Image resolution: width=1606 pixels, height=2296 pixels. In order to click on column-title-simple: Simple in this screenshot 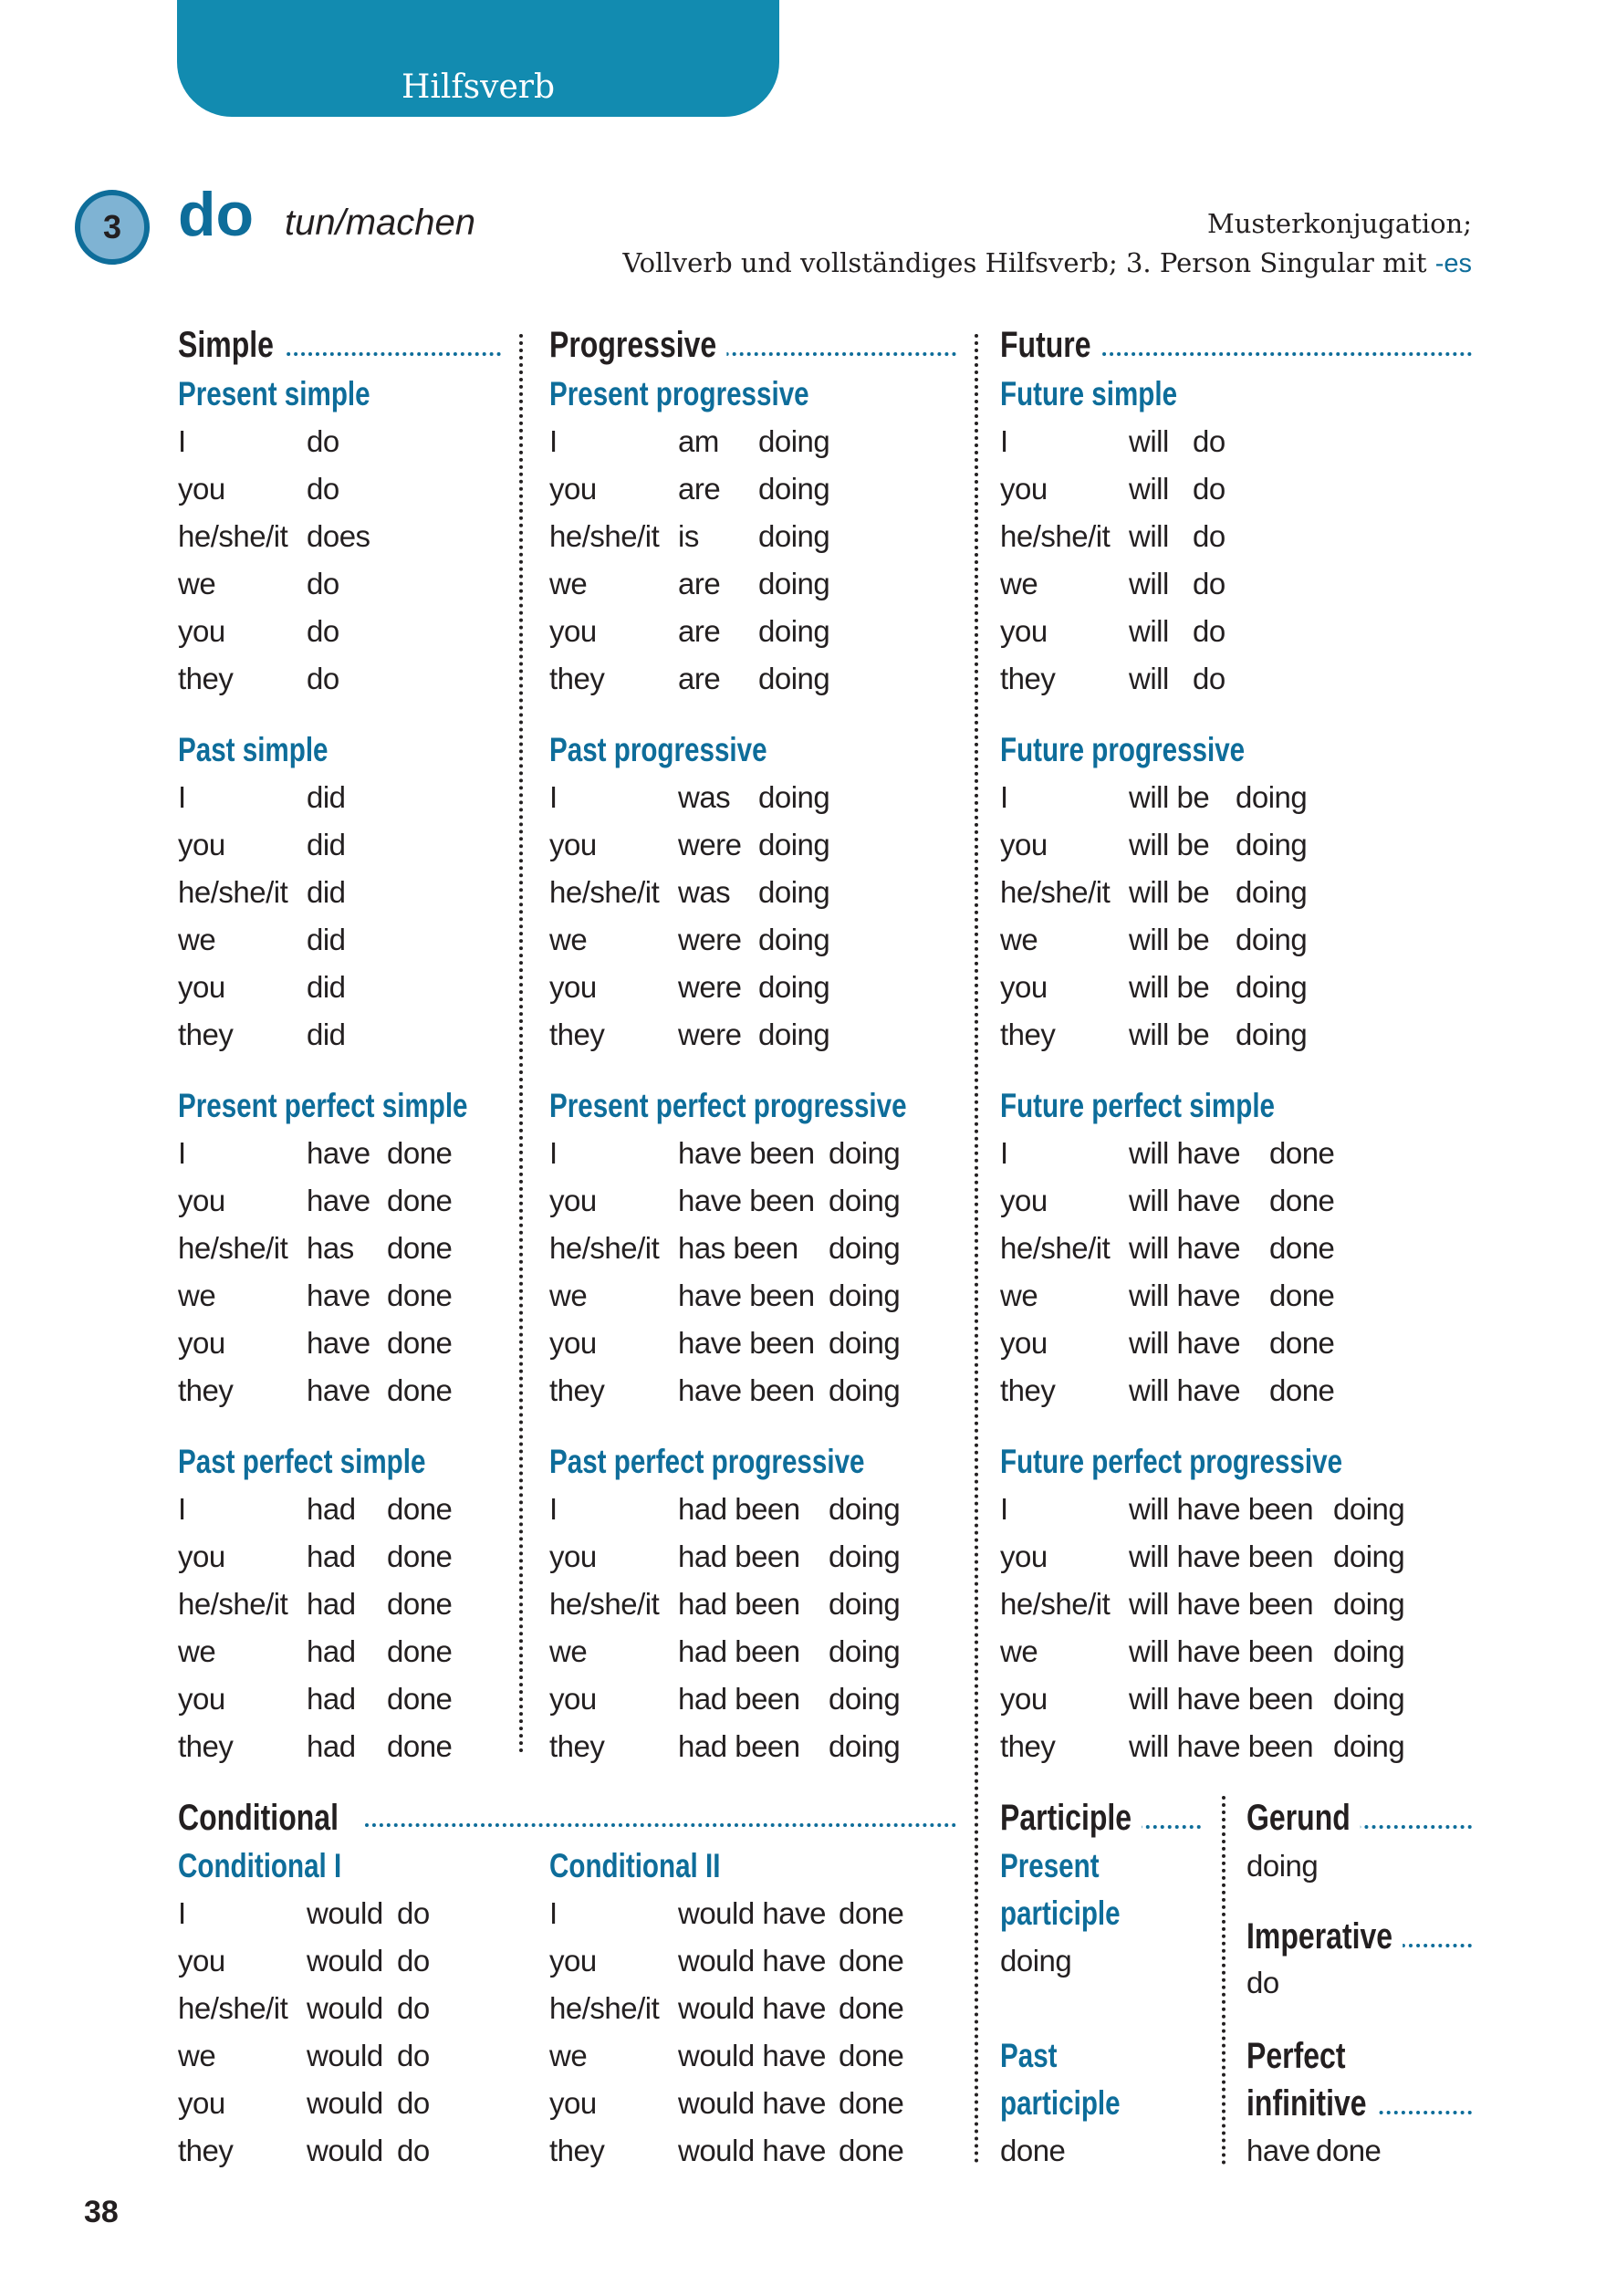, I will do `click(339, 344)`.